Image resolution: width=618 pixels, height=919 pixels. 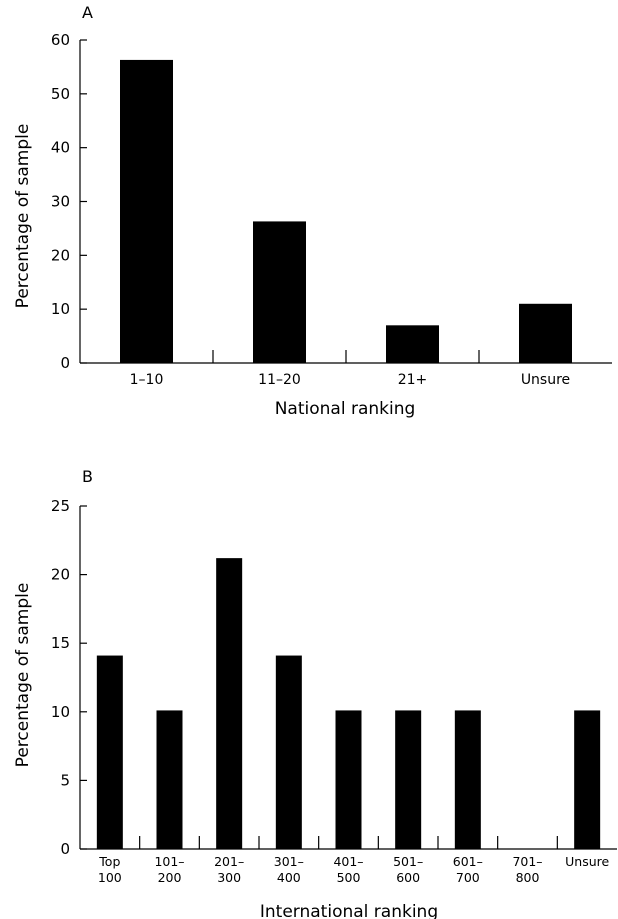 I want to click on panel-b-x-category-label: 400, so click(x=289, y=877).